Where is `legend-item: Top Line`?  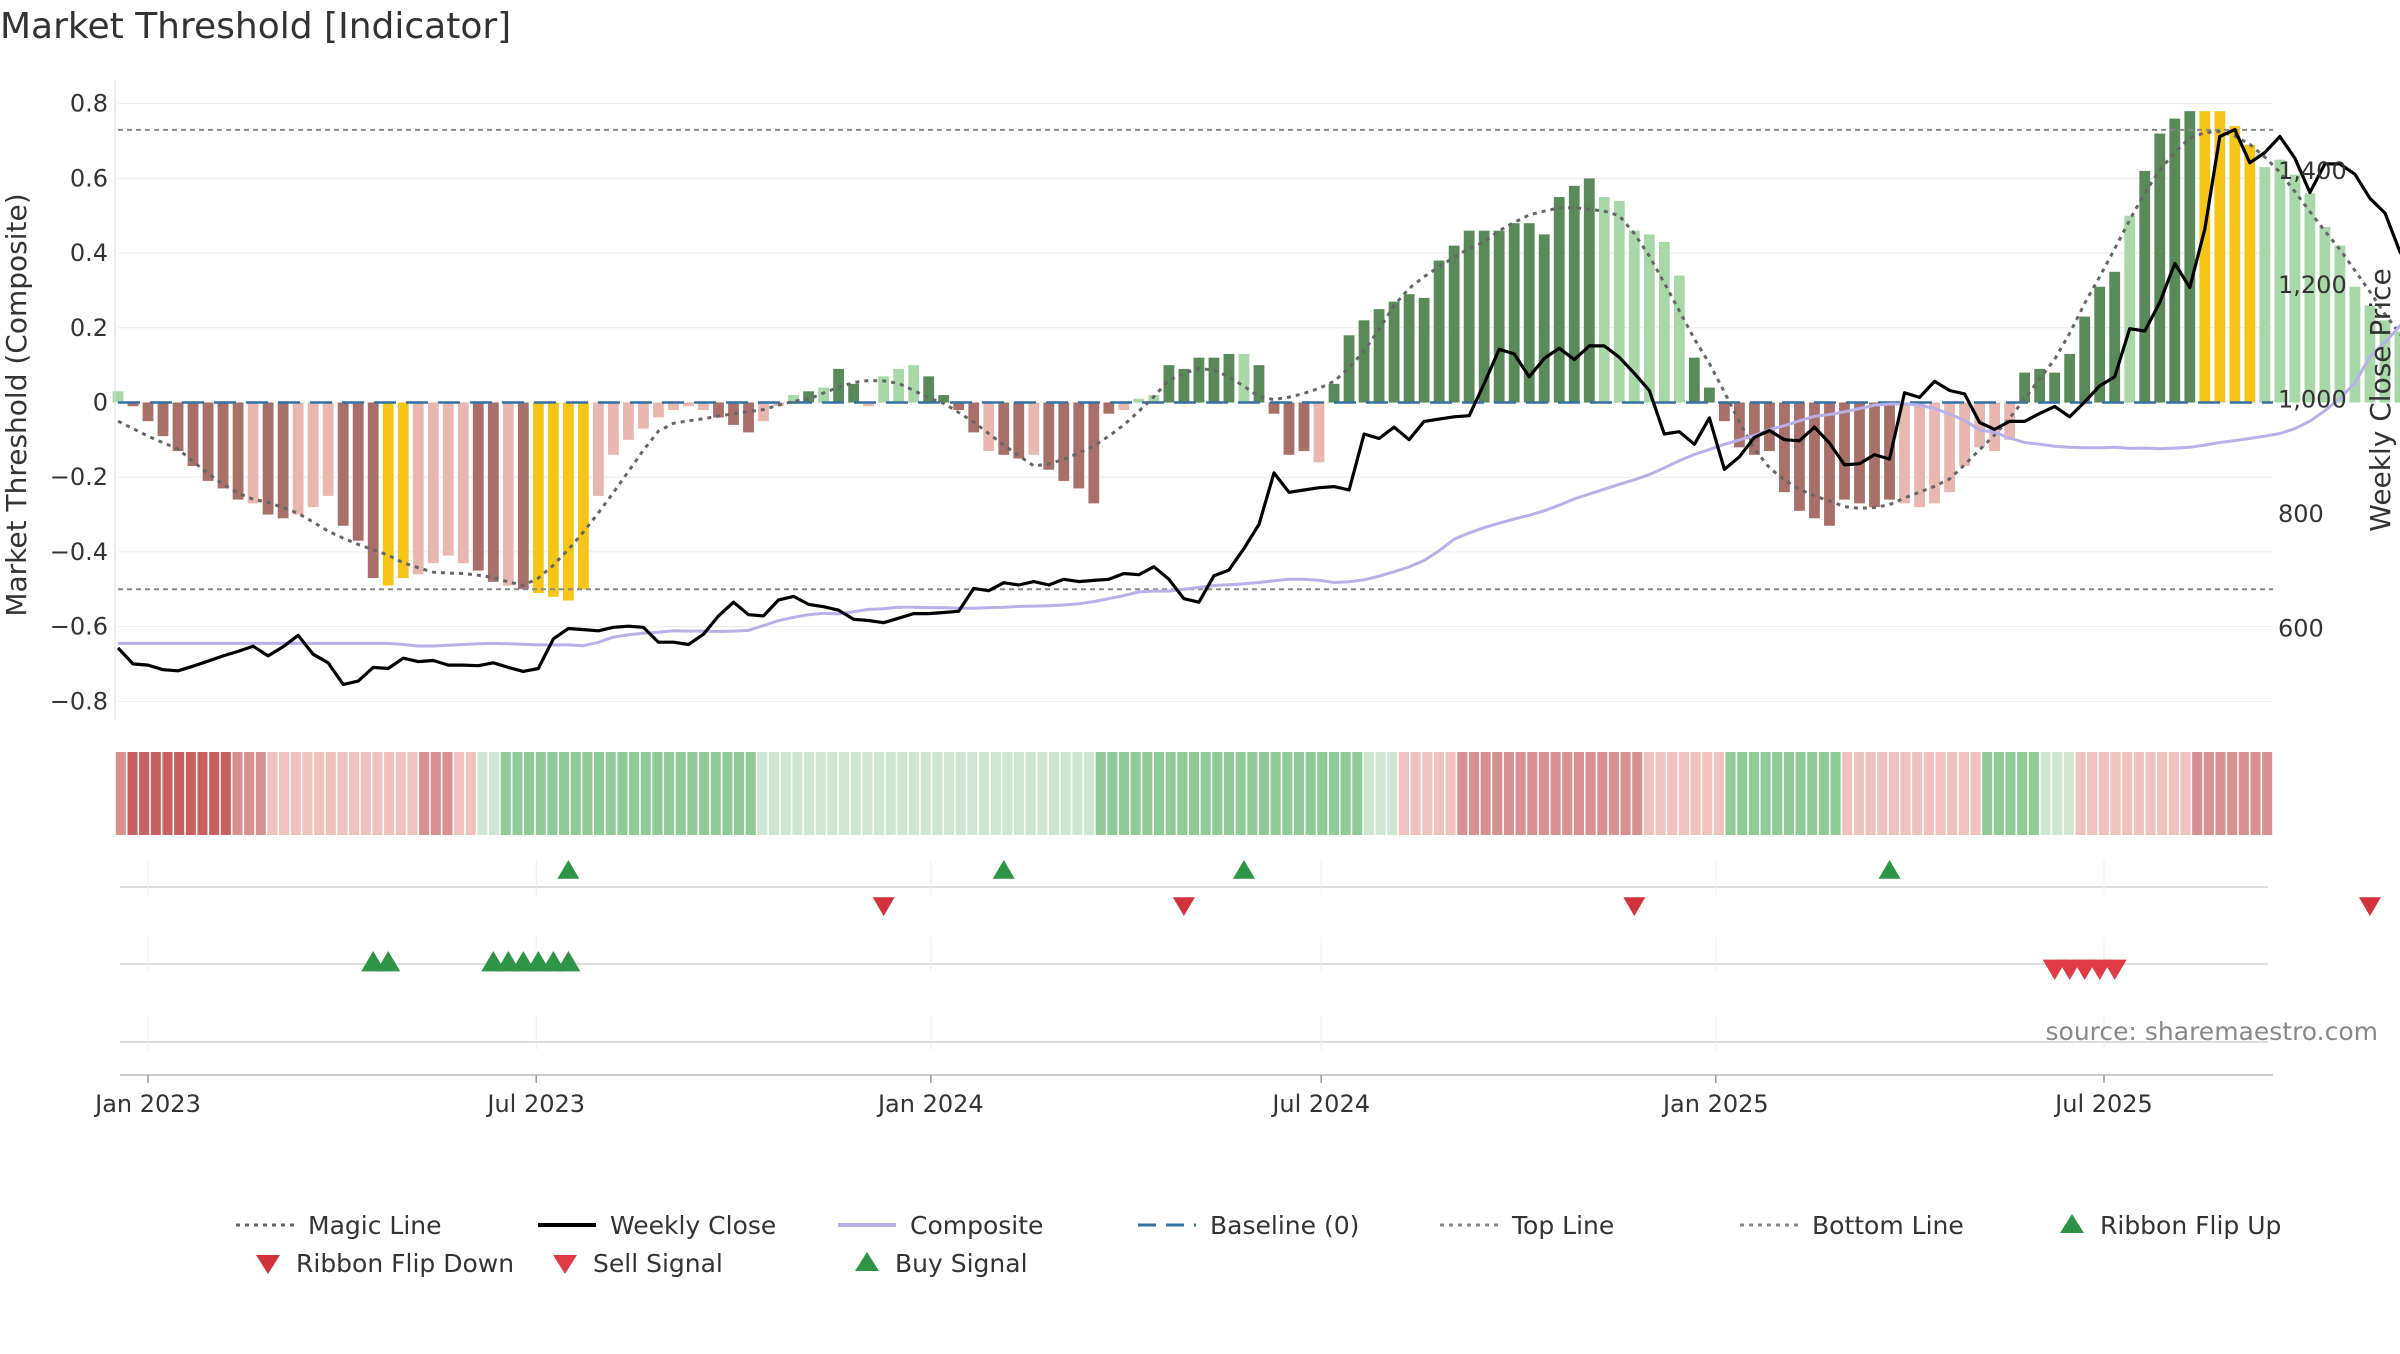
legend-item: Top Line is located at coordinates (1527, 1225).